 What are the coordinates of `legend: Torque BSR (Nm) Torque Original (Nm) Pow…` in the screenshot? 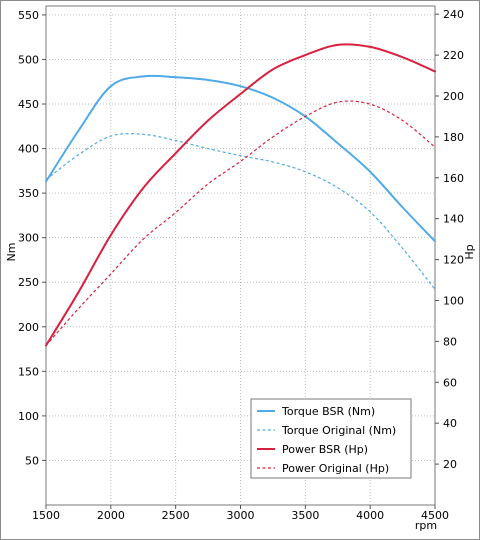 It's located at (331, 438).